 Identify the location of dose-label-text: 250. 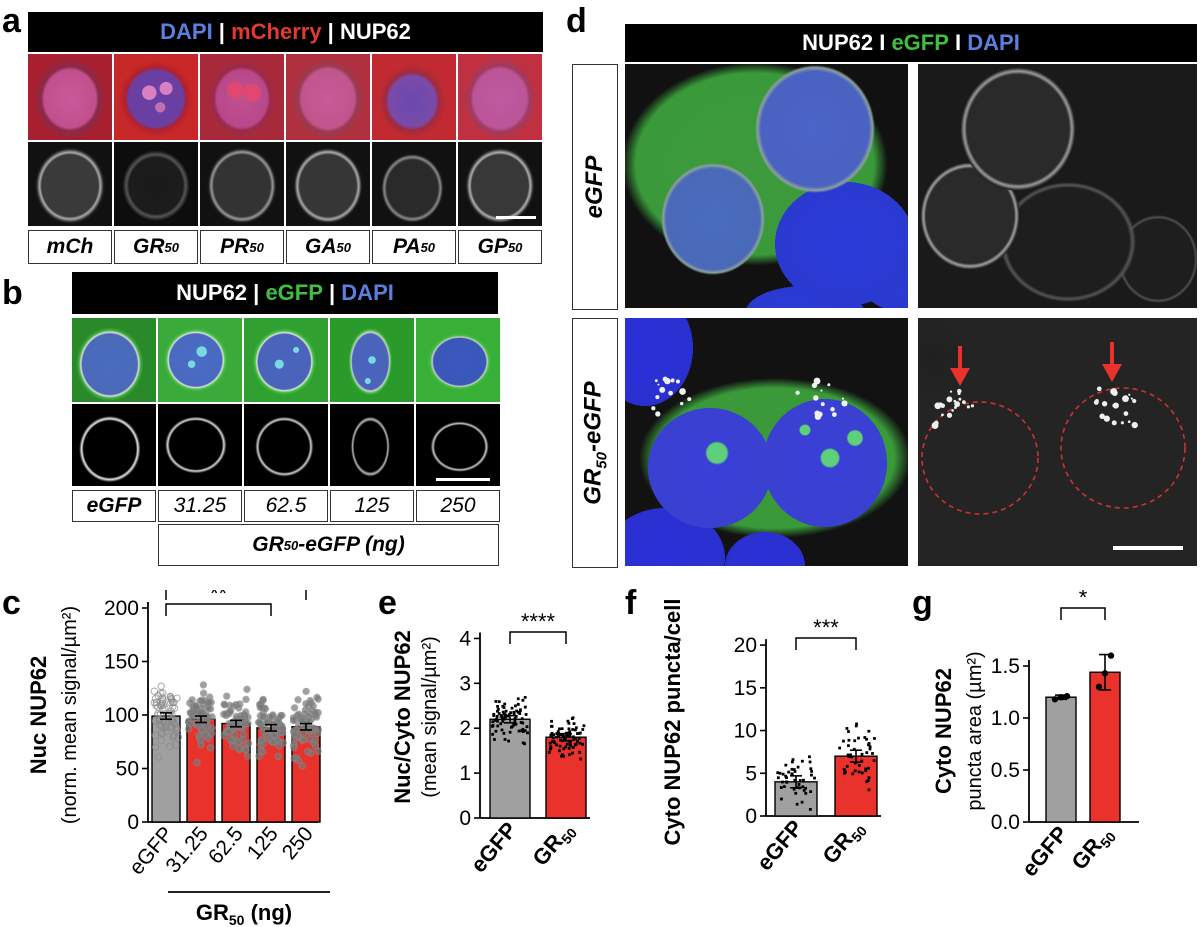
(458, 505).